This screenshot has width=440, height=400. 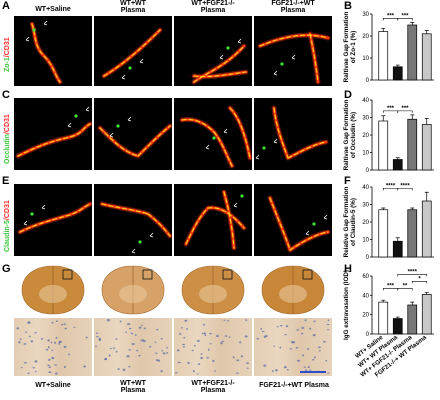 I want to click on y-tick-label-4: 40, so click(x=365, y=188).